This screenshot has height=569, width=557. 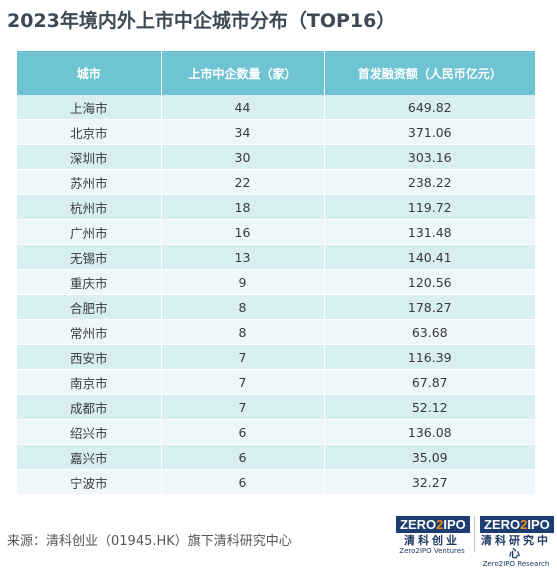 What do you see at coordinates (474, 534) in the screenshot?
I see `logo-divider` at bounding box center [474, 534].